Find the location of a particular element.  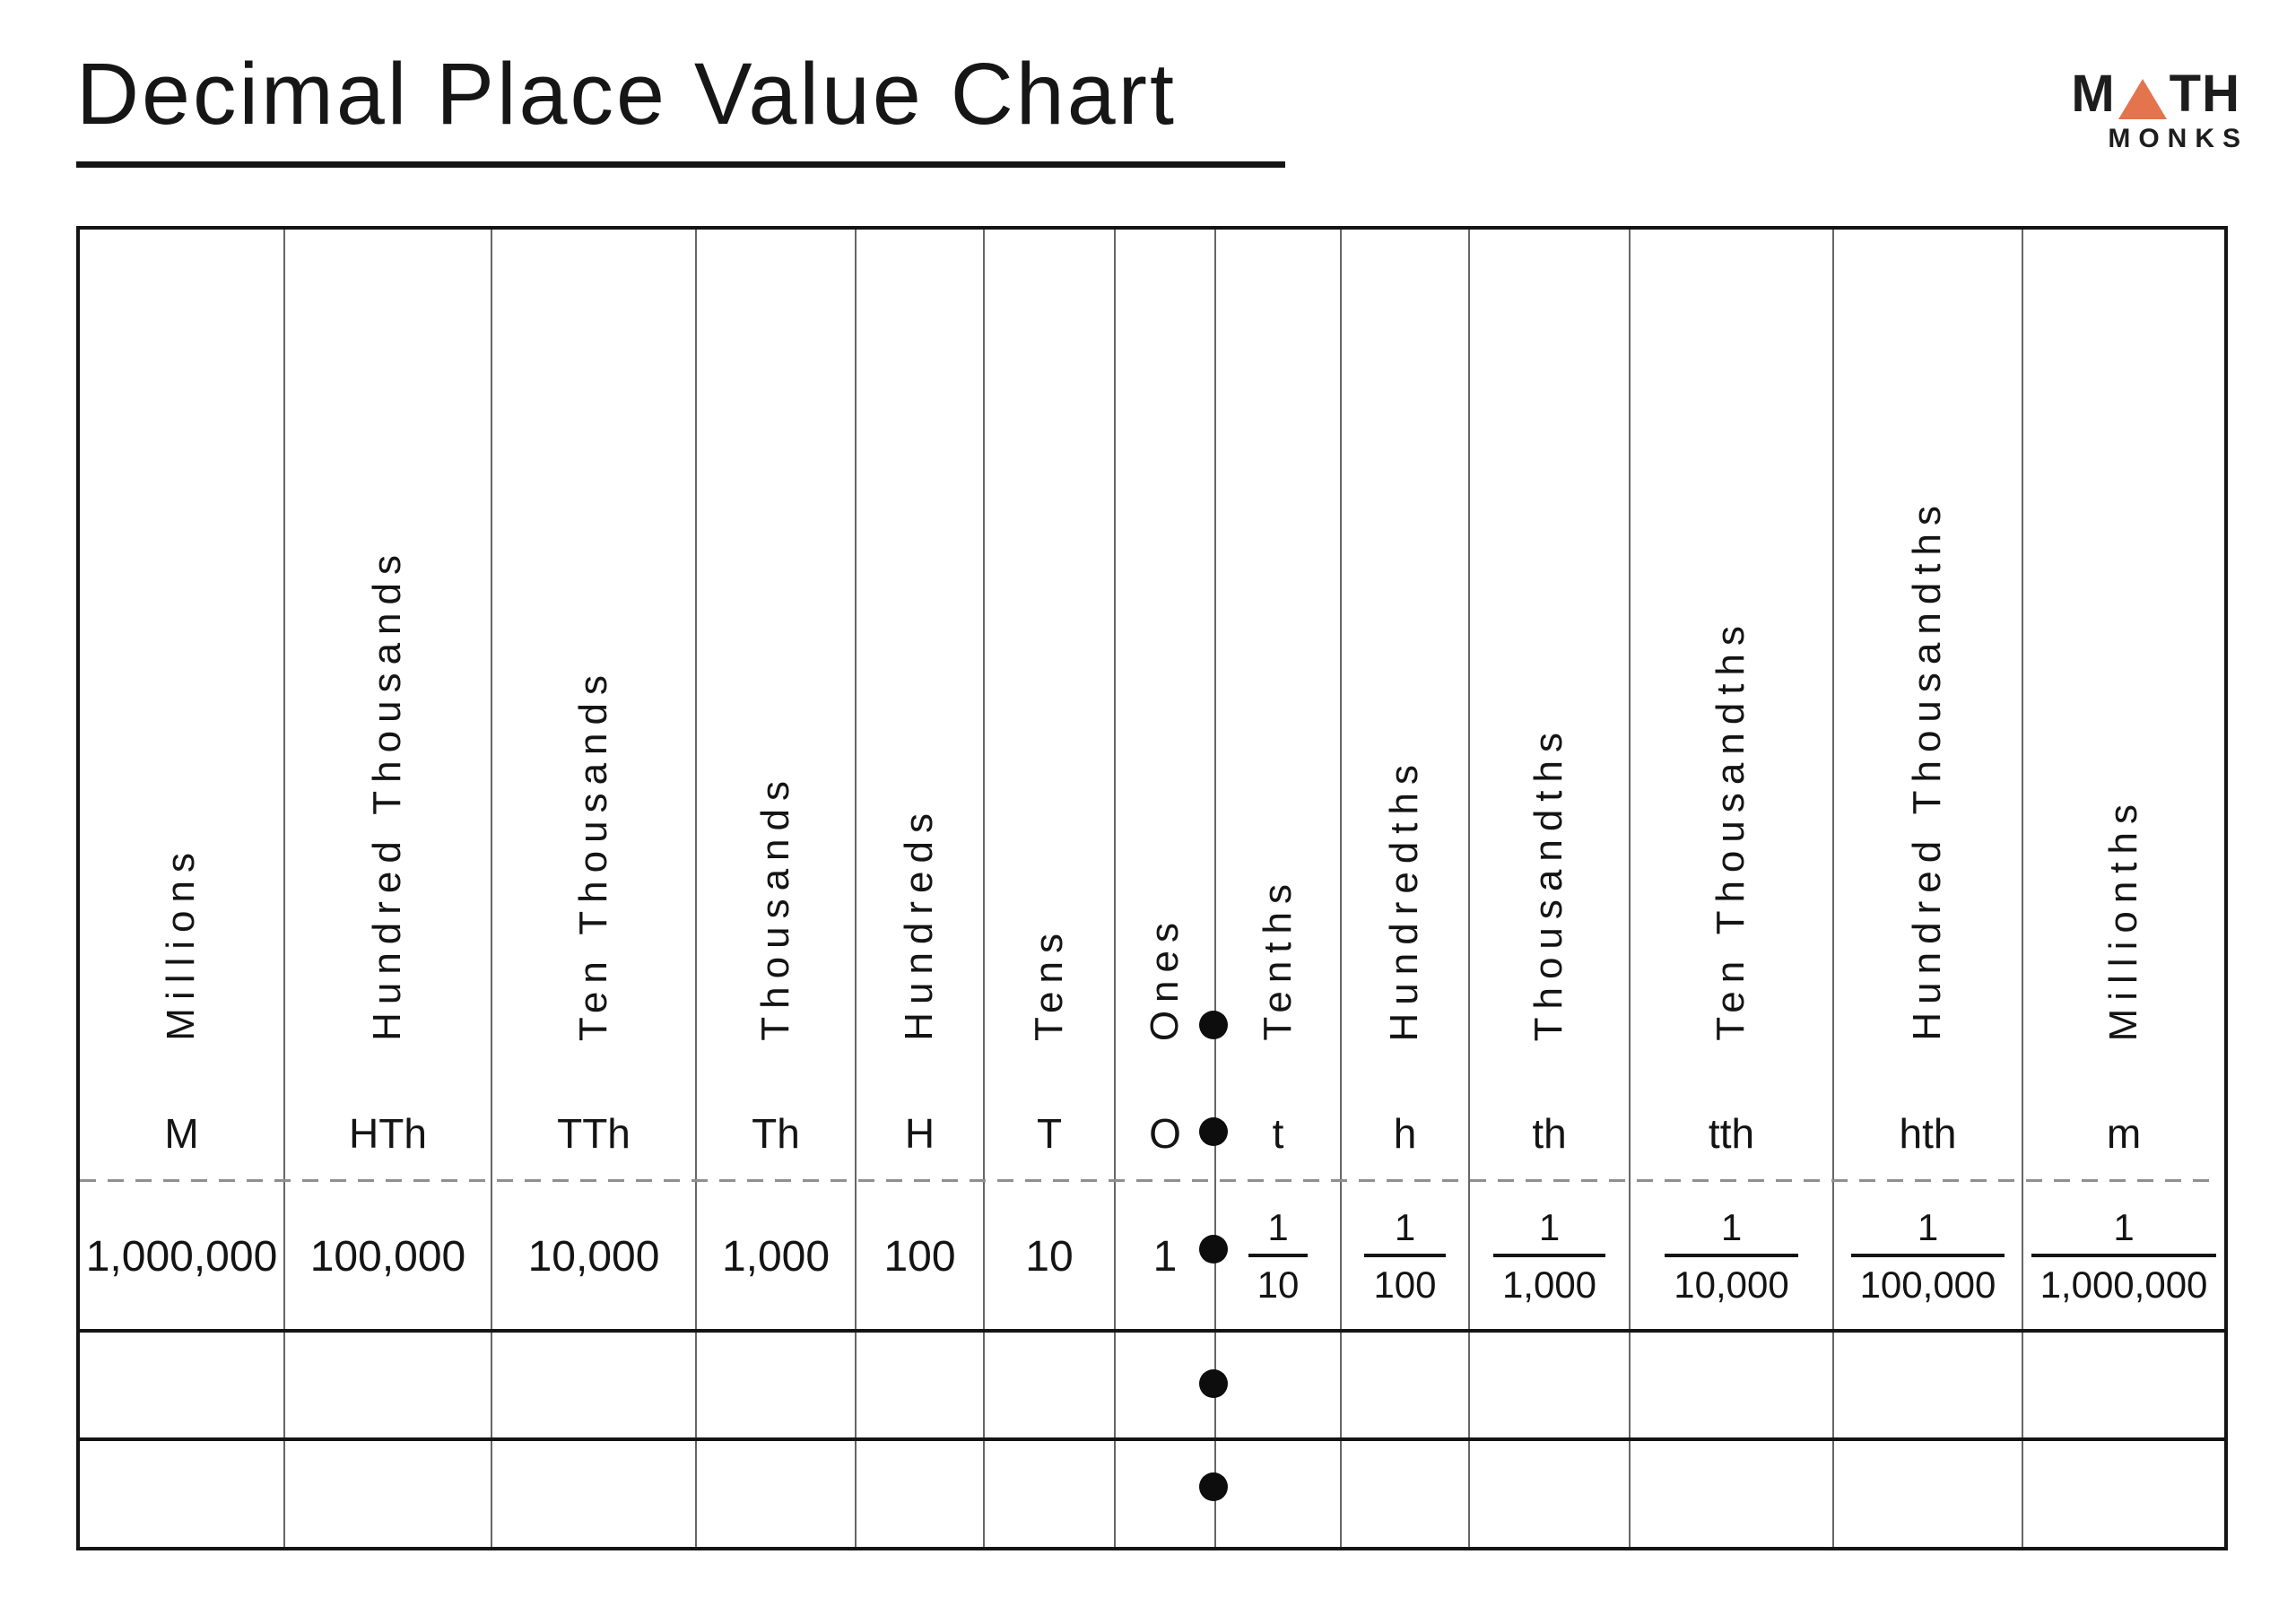

rotated-label: Tenths is located at coordinates (1277, 958).